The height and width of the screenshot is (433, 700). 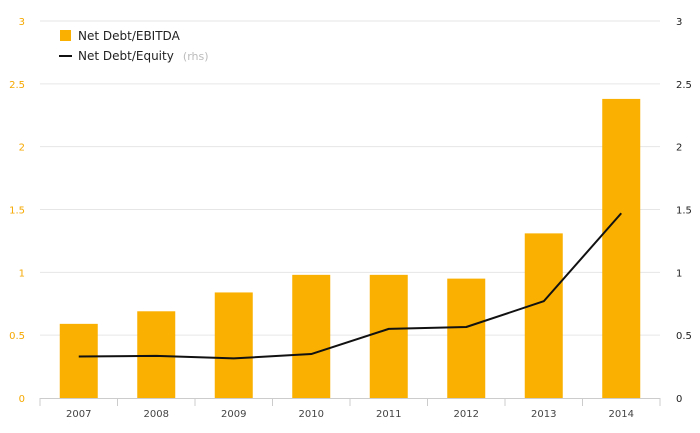 I want to click on y-right-tick-label: 0, so click(x=679, y=399).